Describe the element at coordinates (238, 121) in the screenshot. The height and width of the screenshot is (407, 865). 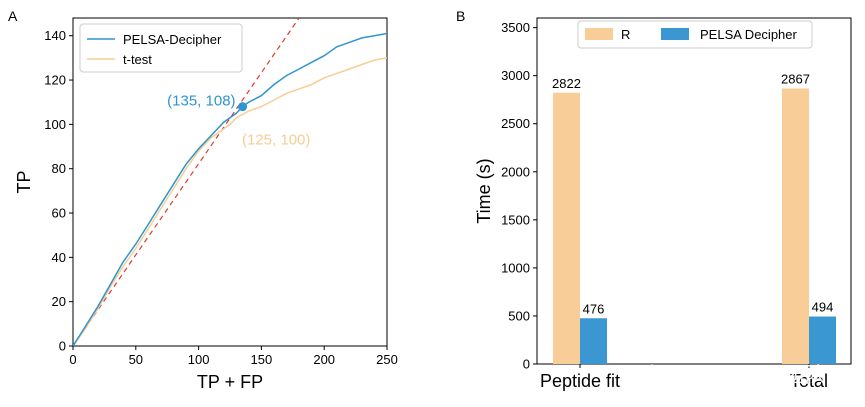
I see `panel-a-annotations: (135, 108) (125, 100)` at that location.